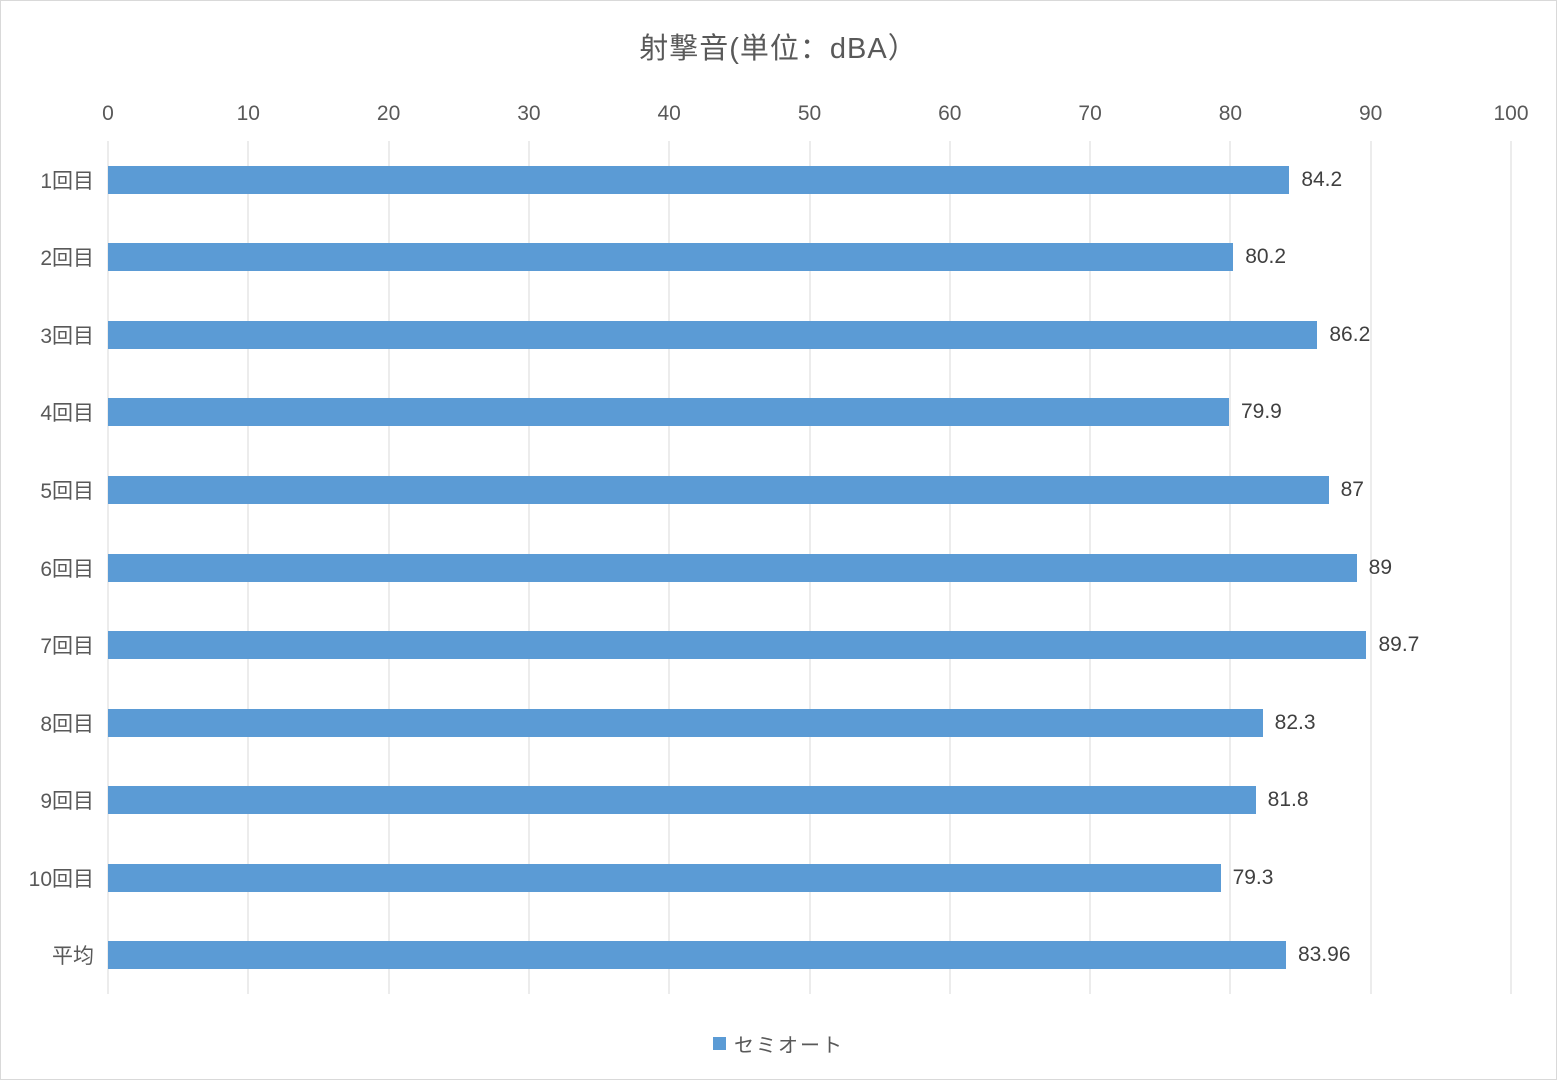  What do you see at coordinates (1090, 113) in the screenshot?
I see `x-tick-label: 70` at bounding box center [1090, 113].